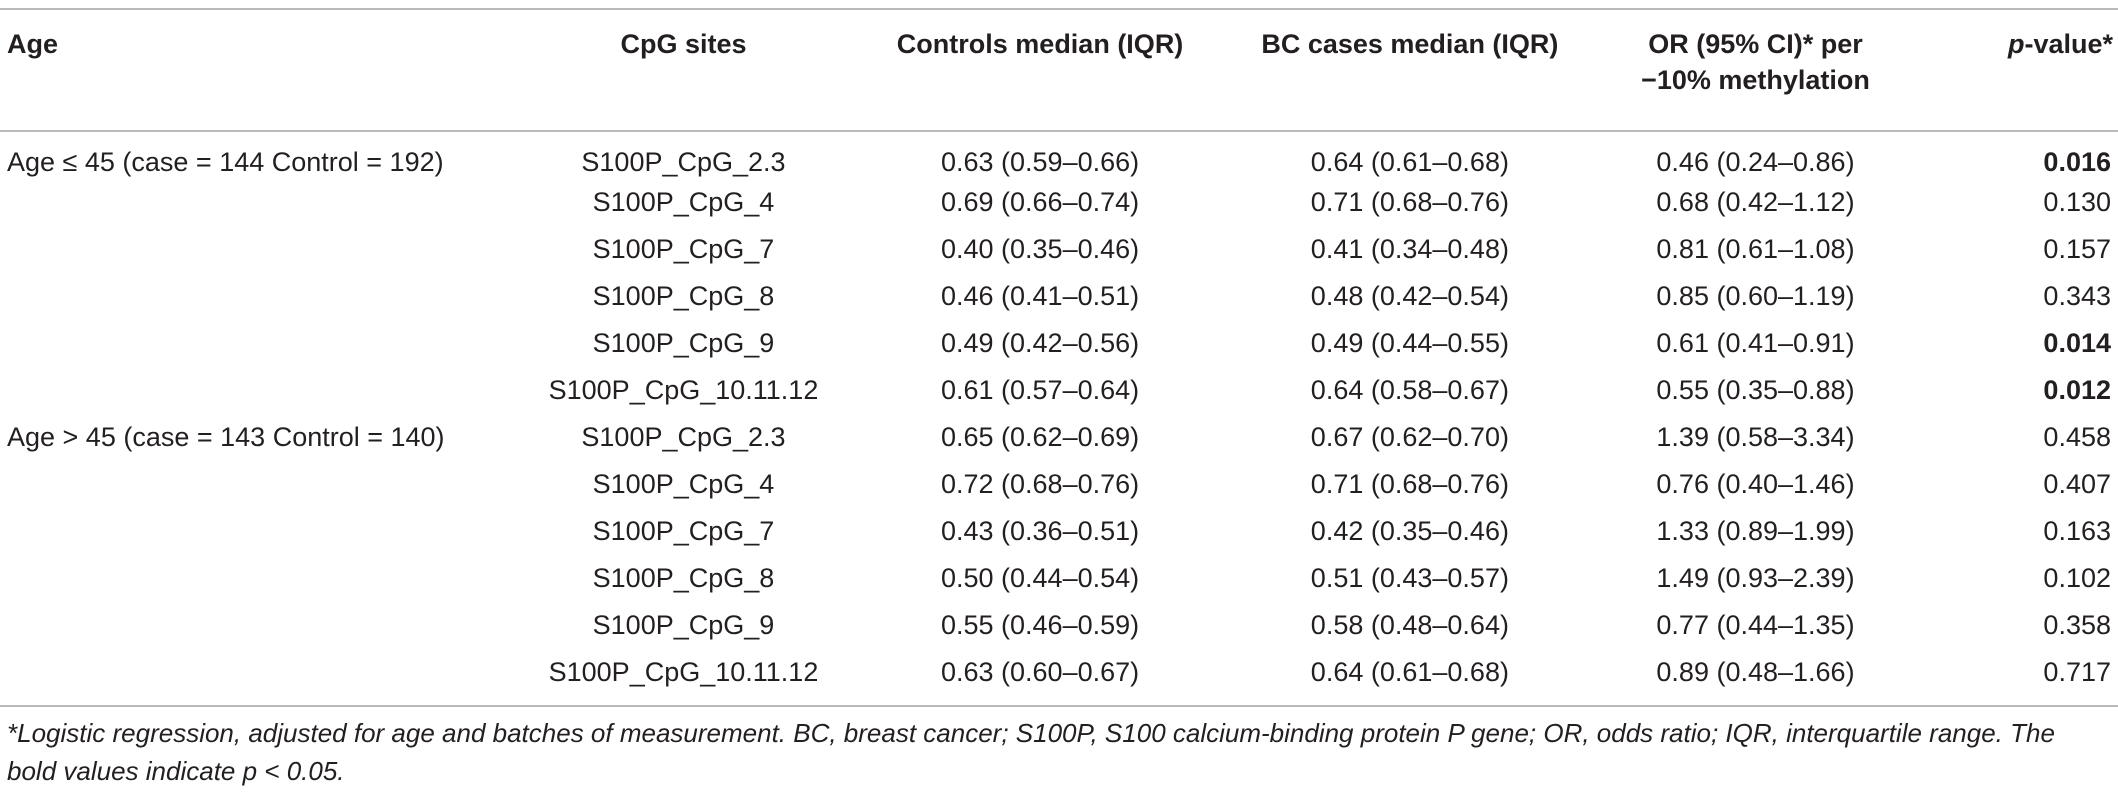  I want to click on cell-controls-median: 0.49 (0.42–0.56), so click(1040, 342).